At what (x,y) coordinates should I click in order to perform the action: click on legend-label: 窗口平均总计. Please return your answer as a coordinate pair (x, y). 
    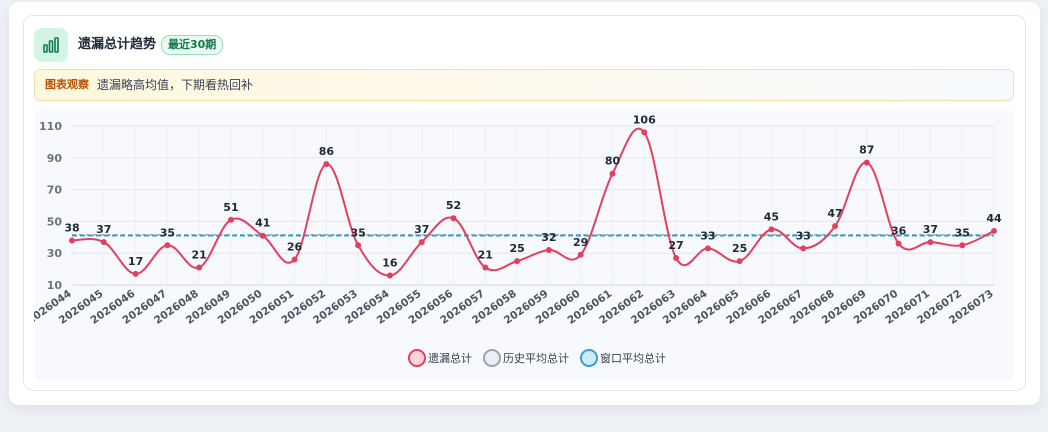
    Looking at the image, I should click on (633, 358).